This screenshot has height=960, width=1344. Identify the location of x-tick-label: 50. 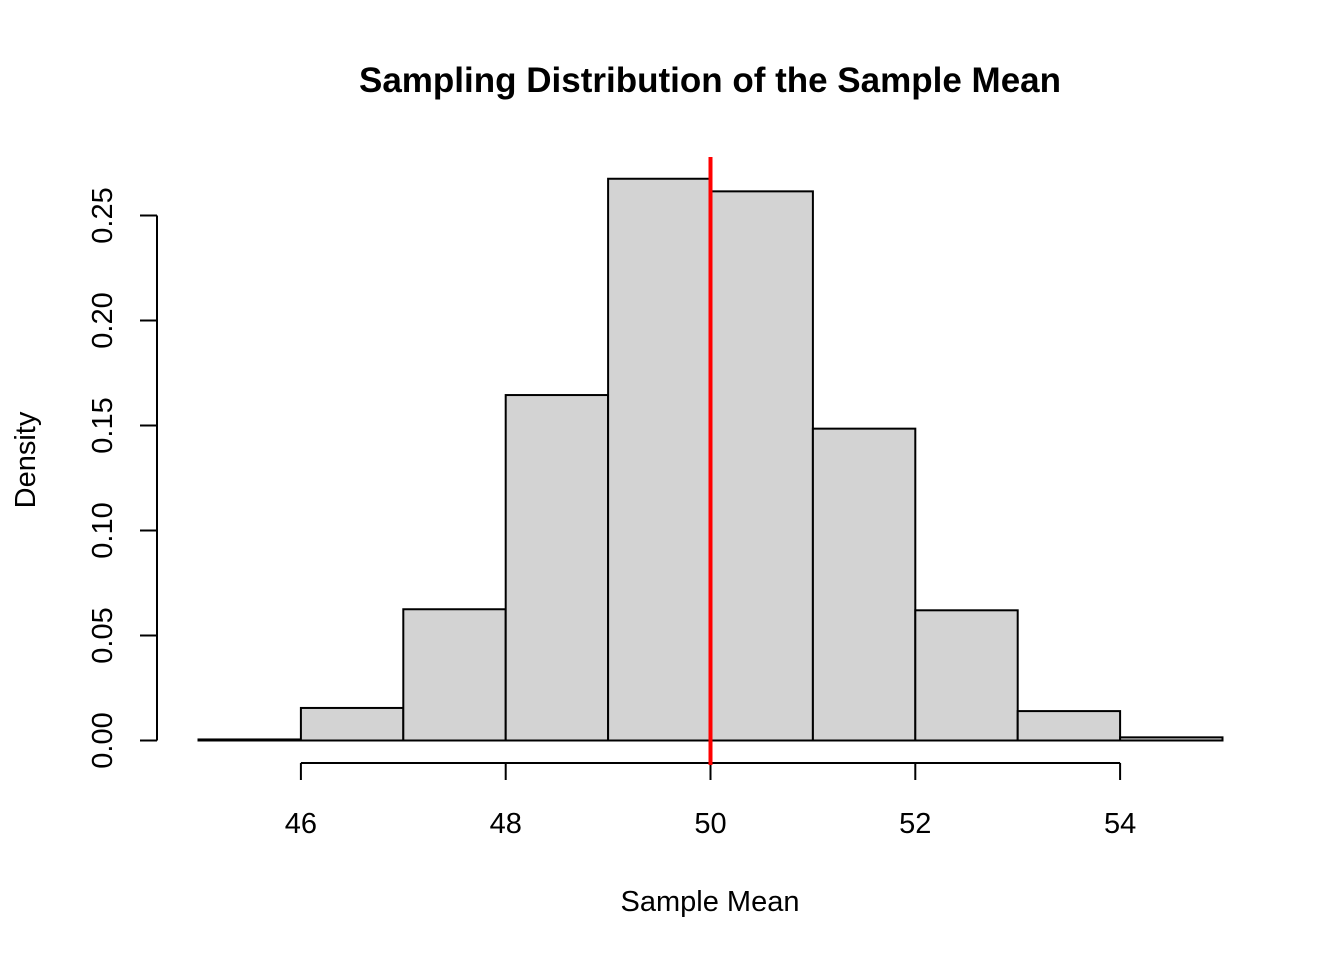
(710, 824).